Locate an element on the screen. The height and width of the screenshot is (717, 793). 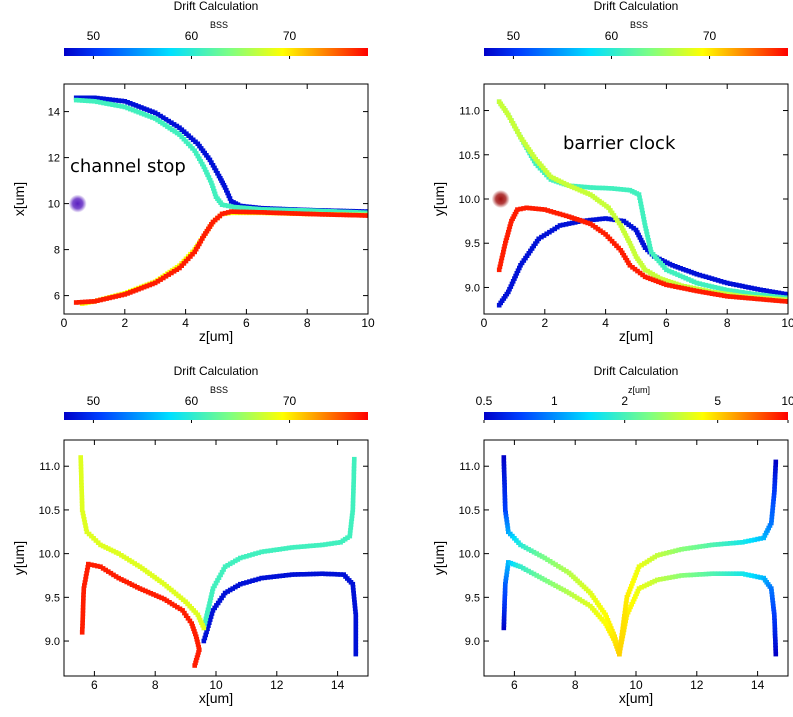
colorbar-tick-label: 60 is located at coordinates (192, 36).